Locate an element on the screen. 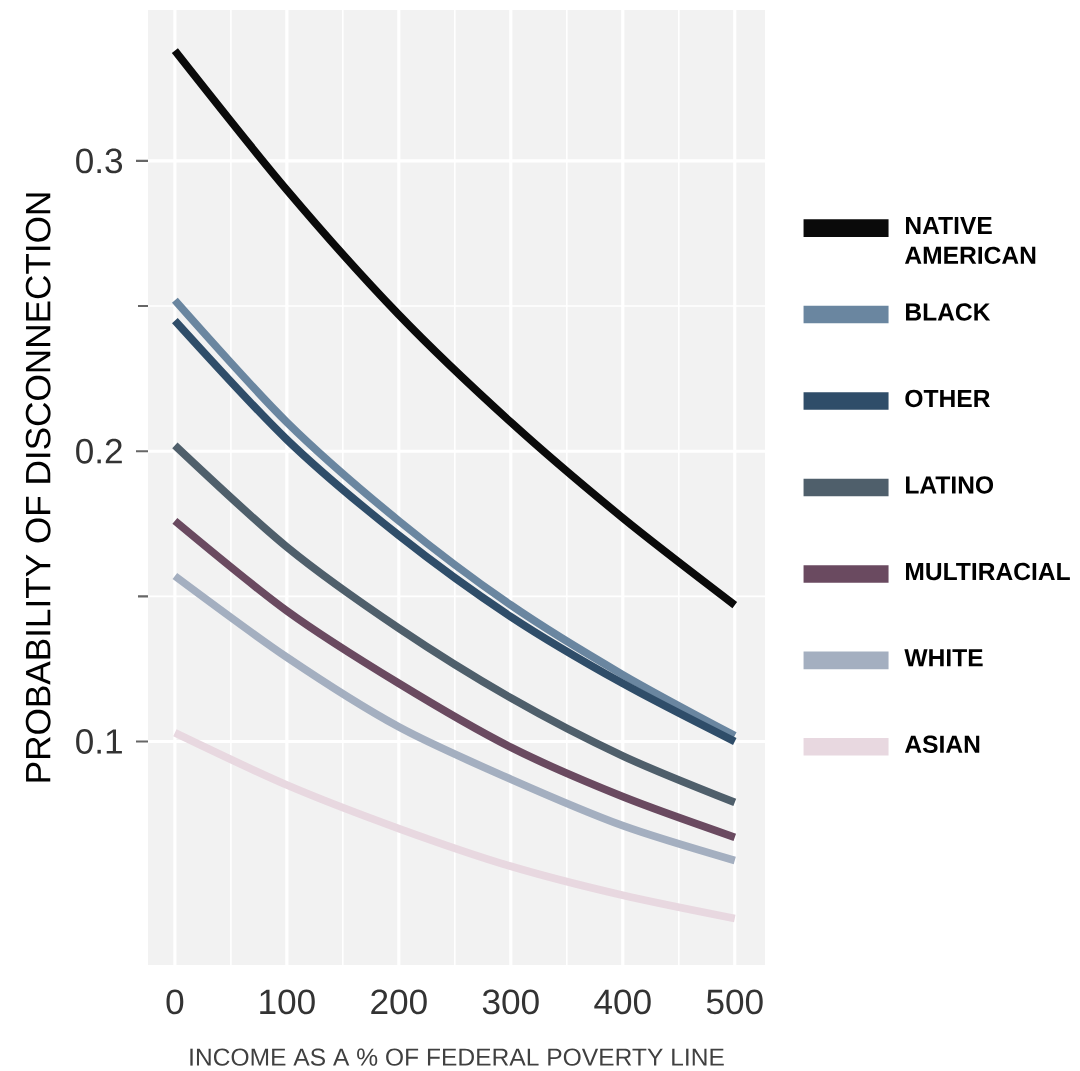  y-tick-label: 0.3 is located at coordinates (99, 161).